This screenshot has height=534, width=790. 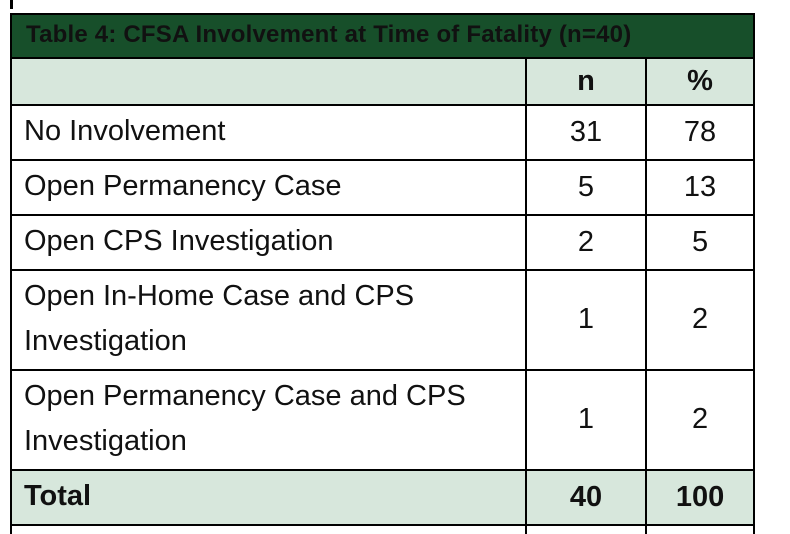 I want to click on header-category-cell, so click(x=268, y=81).